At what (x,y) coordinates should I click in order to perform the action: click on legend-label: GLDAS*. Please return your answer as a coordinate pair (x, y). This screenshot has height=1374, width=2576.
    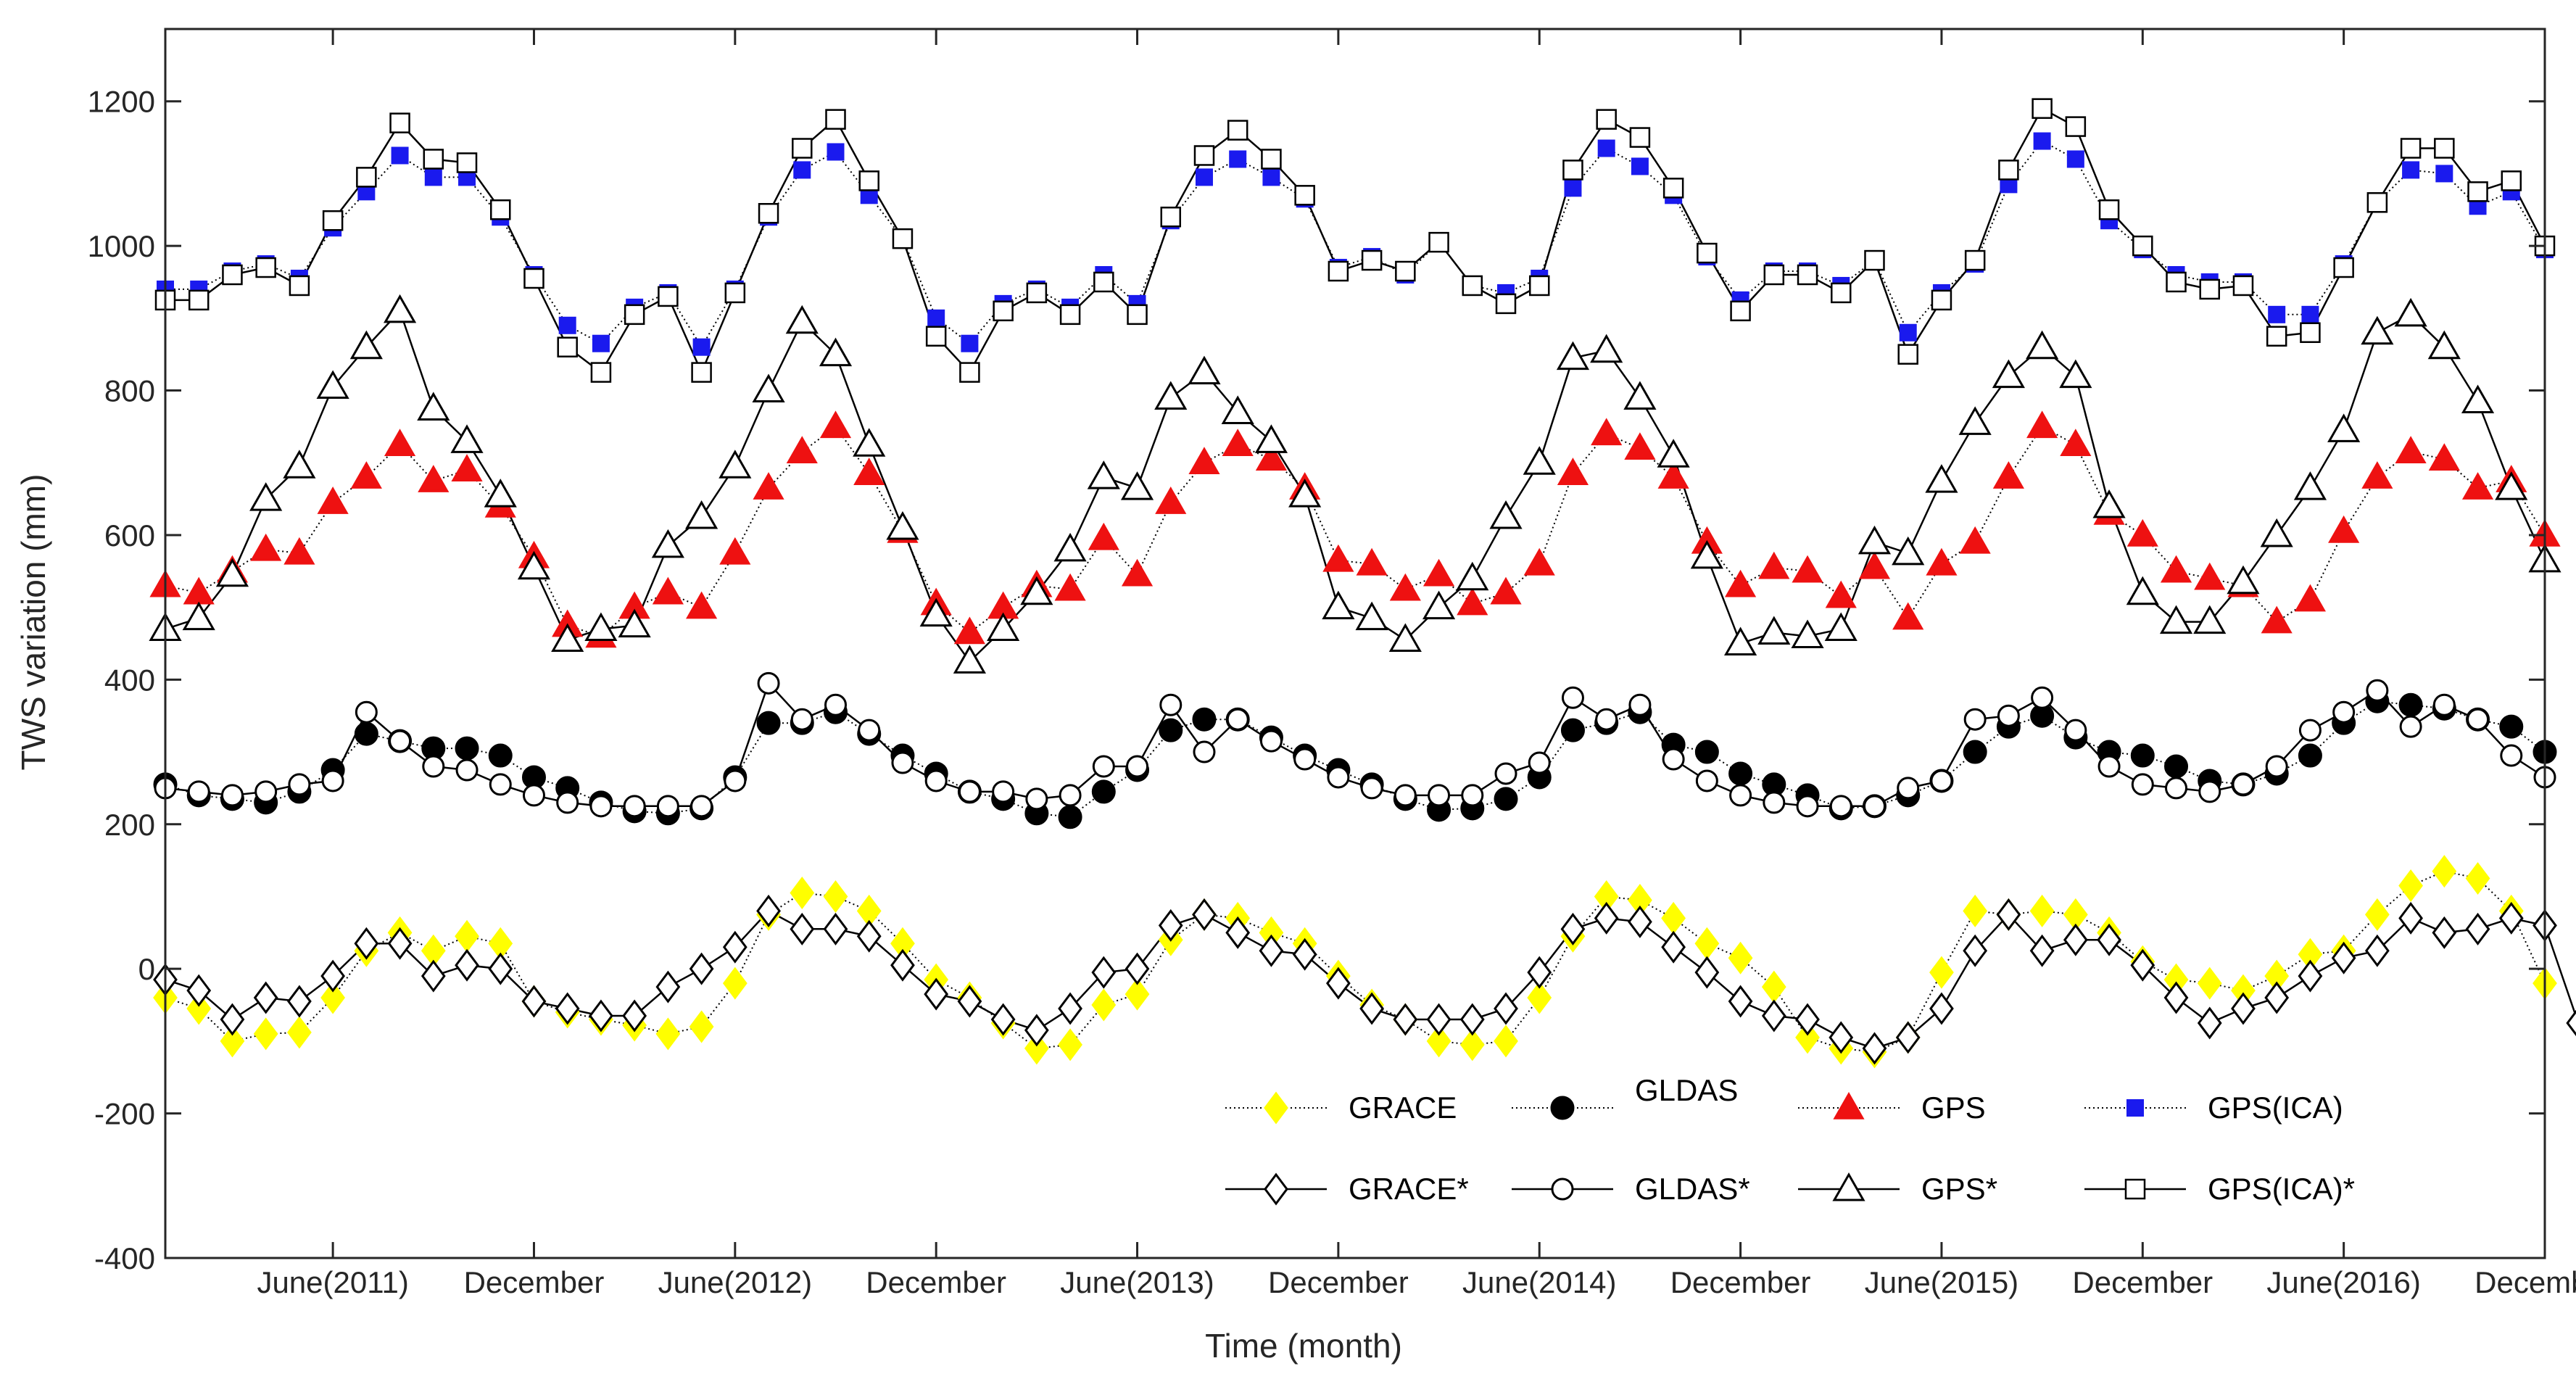
    Looking at the image, I should click on (1692, 1189).